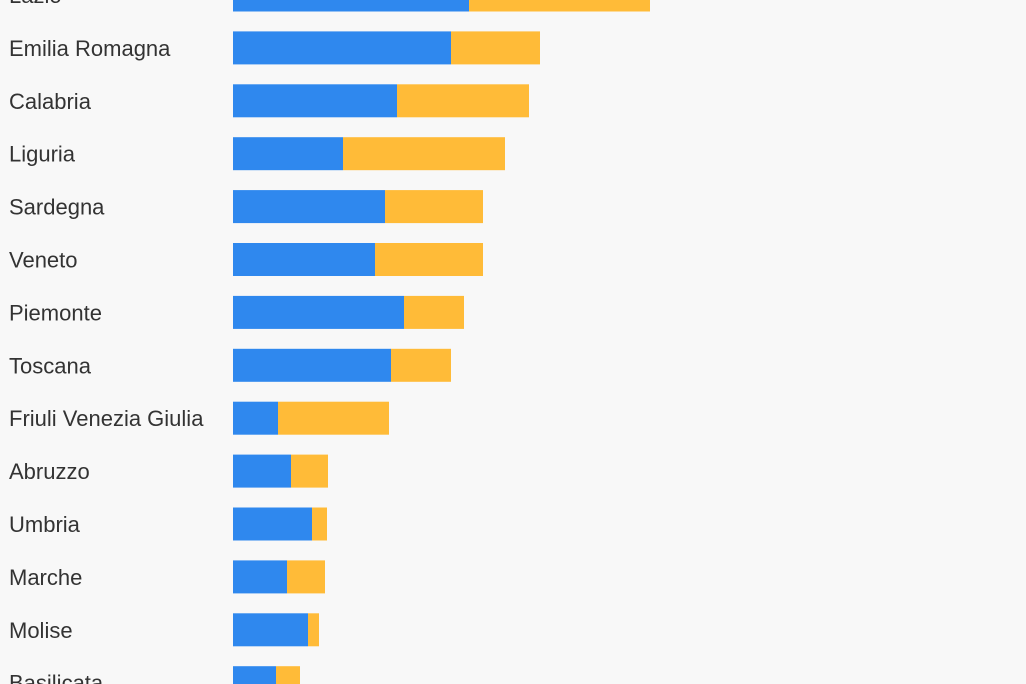  Describe the element at coordinates (56, 677) in the screenshot. I see `category-label-basilicata: Basilicata` at that location.